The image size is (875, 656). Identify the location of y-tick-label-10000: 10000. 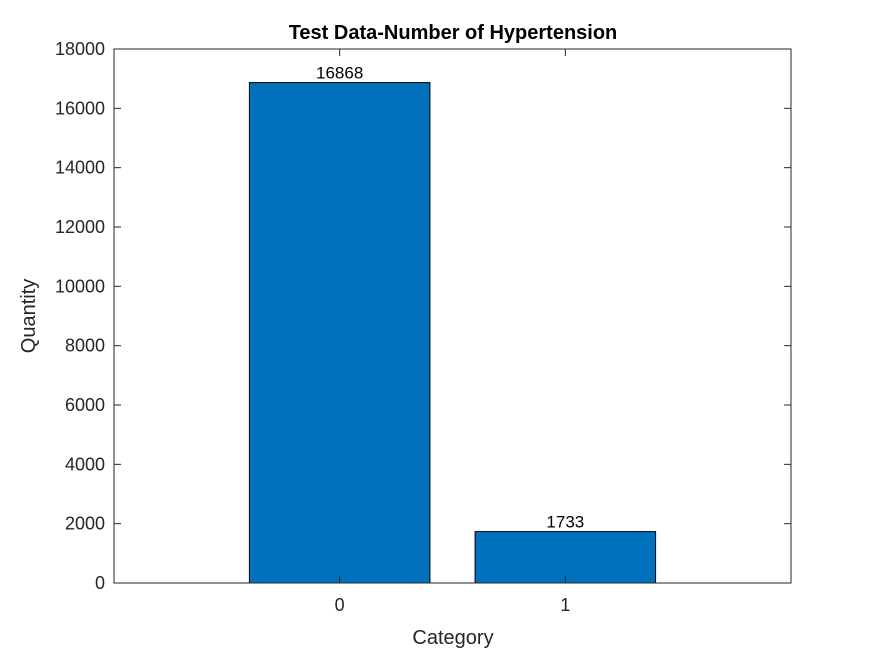
(80, 286).